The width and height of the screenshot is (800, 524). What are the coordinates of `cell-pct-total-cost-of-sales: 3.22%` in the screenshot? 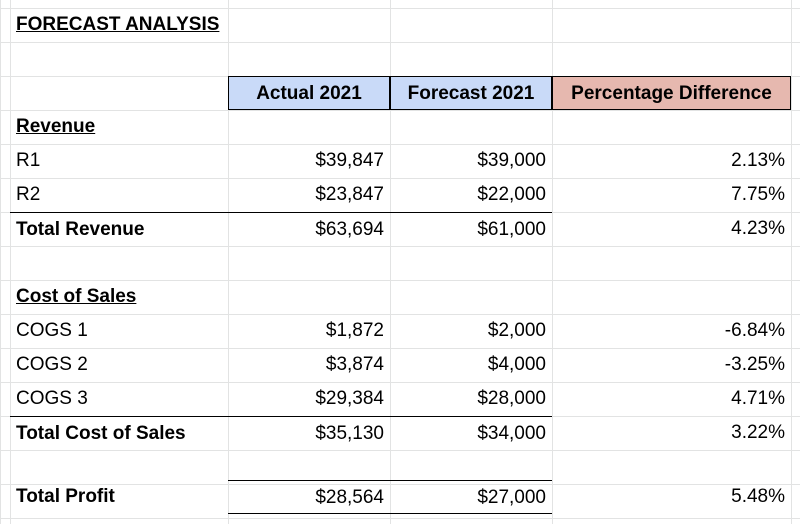 It's located at (758, 432).